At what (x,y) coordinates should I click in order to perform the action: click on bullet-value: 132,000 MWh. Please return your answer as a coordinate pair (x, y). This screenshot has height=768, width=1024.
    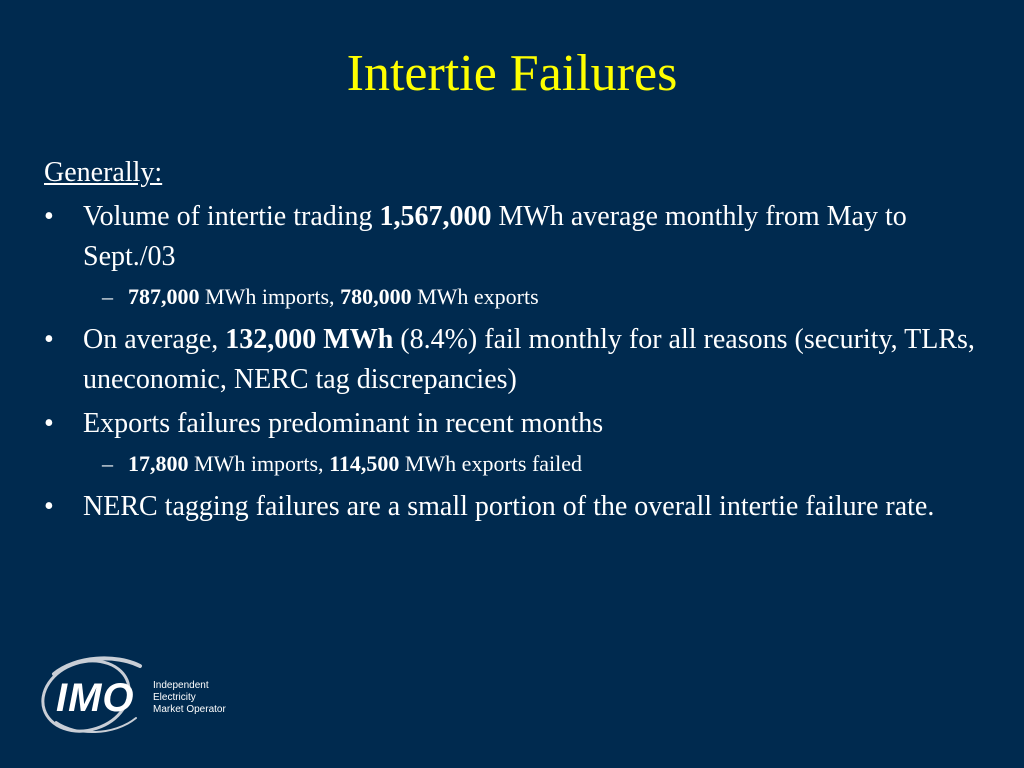
    Looking at the image, I should click on (309, 339).